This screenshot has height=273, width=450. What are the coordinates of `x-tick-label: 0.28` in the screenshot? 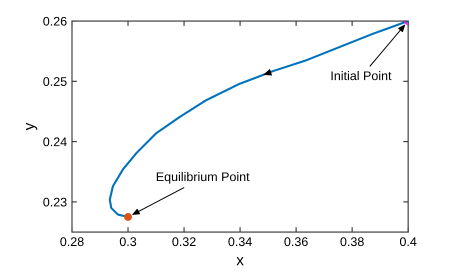 It's located at (72, 241).